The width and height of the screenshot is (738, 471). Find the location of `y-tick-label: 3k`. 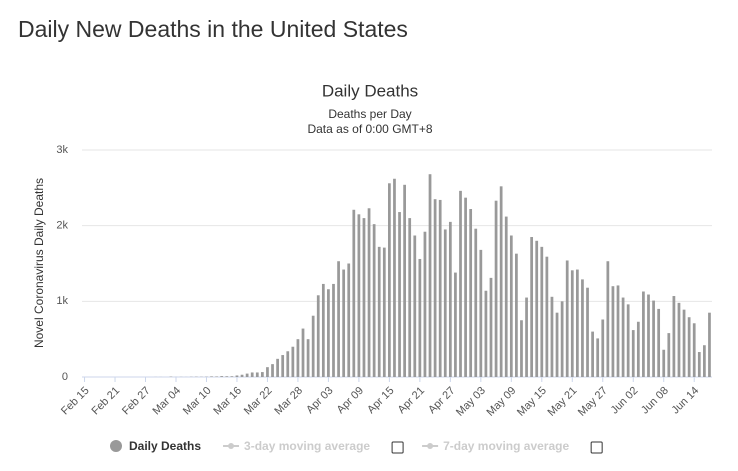

y-tick-label: 3k is located at coordinates (62, 150).